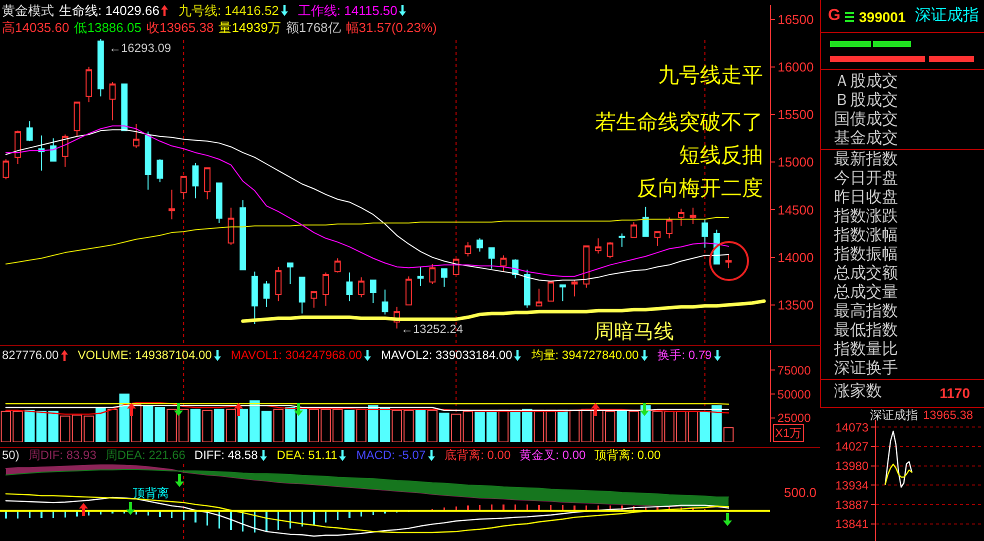  I want to click on text: 黄金叉: 0.00, so click(553, 455).